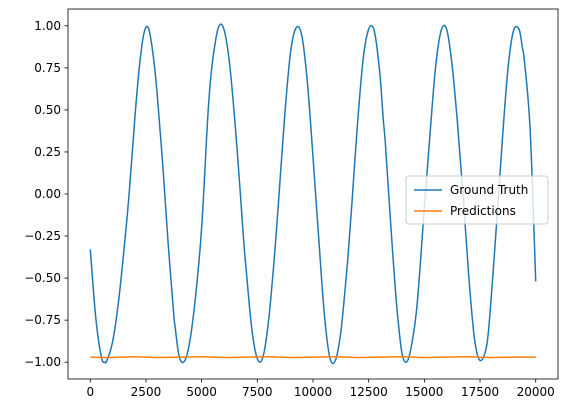 The width and height of the screenshot is (568, 413). Describe the element at coordinates (536, 392) in the screenshot. I see `x-tick-label: 20000` at that location.